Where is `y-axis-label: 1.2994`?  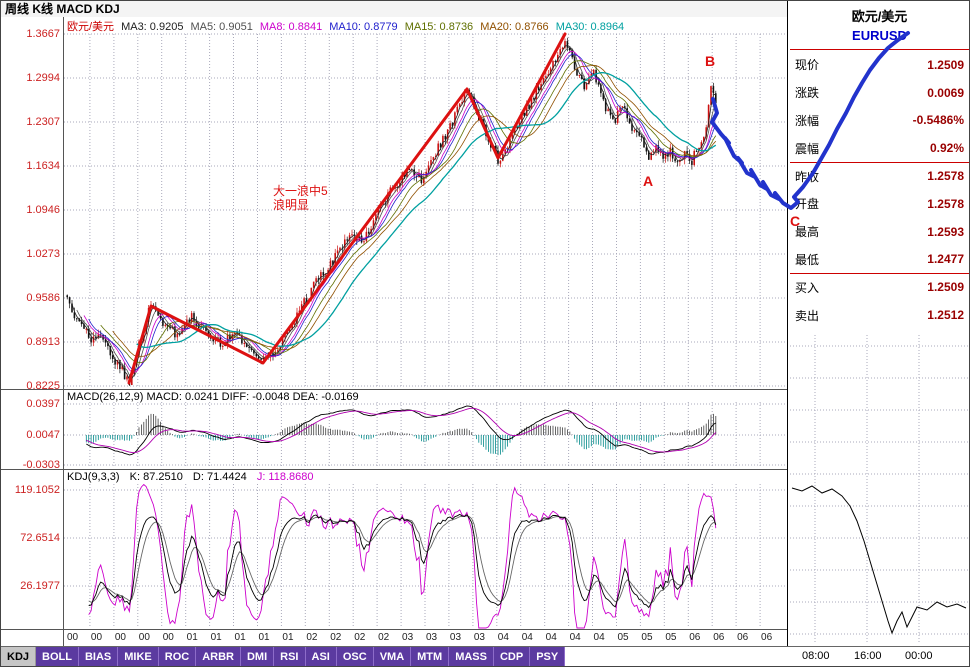
y-axis-label: 1.2994 is located at coordinates (43, 78).